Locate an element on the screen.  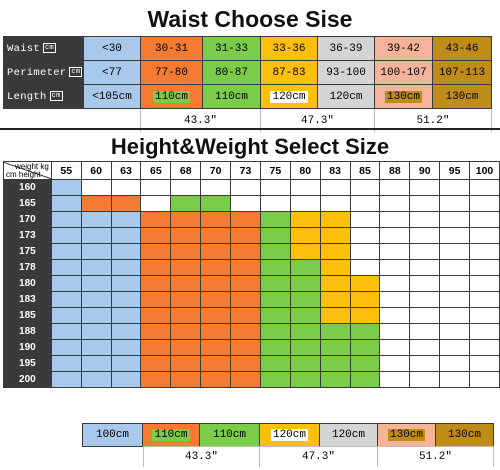
table-cell: <30 is located at coordinates (112, 48).